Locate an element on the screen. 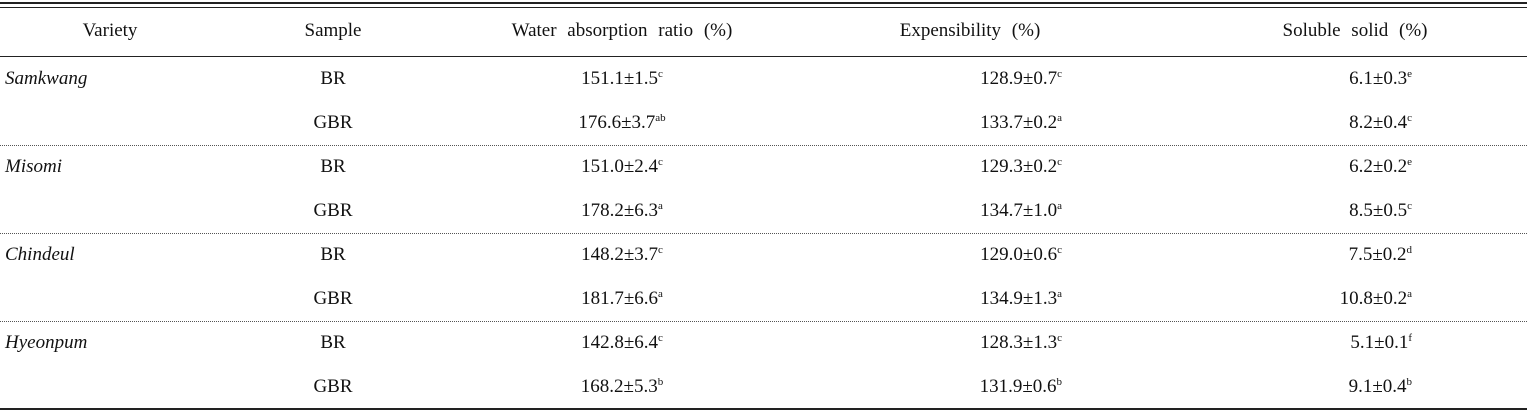 The width and height of the screenshot is (1527, 411). value: 142.8±6.4 is located at coordinates (620, 342).